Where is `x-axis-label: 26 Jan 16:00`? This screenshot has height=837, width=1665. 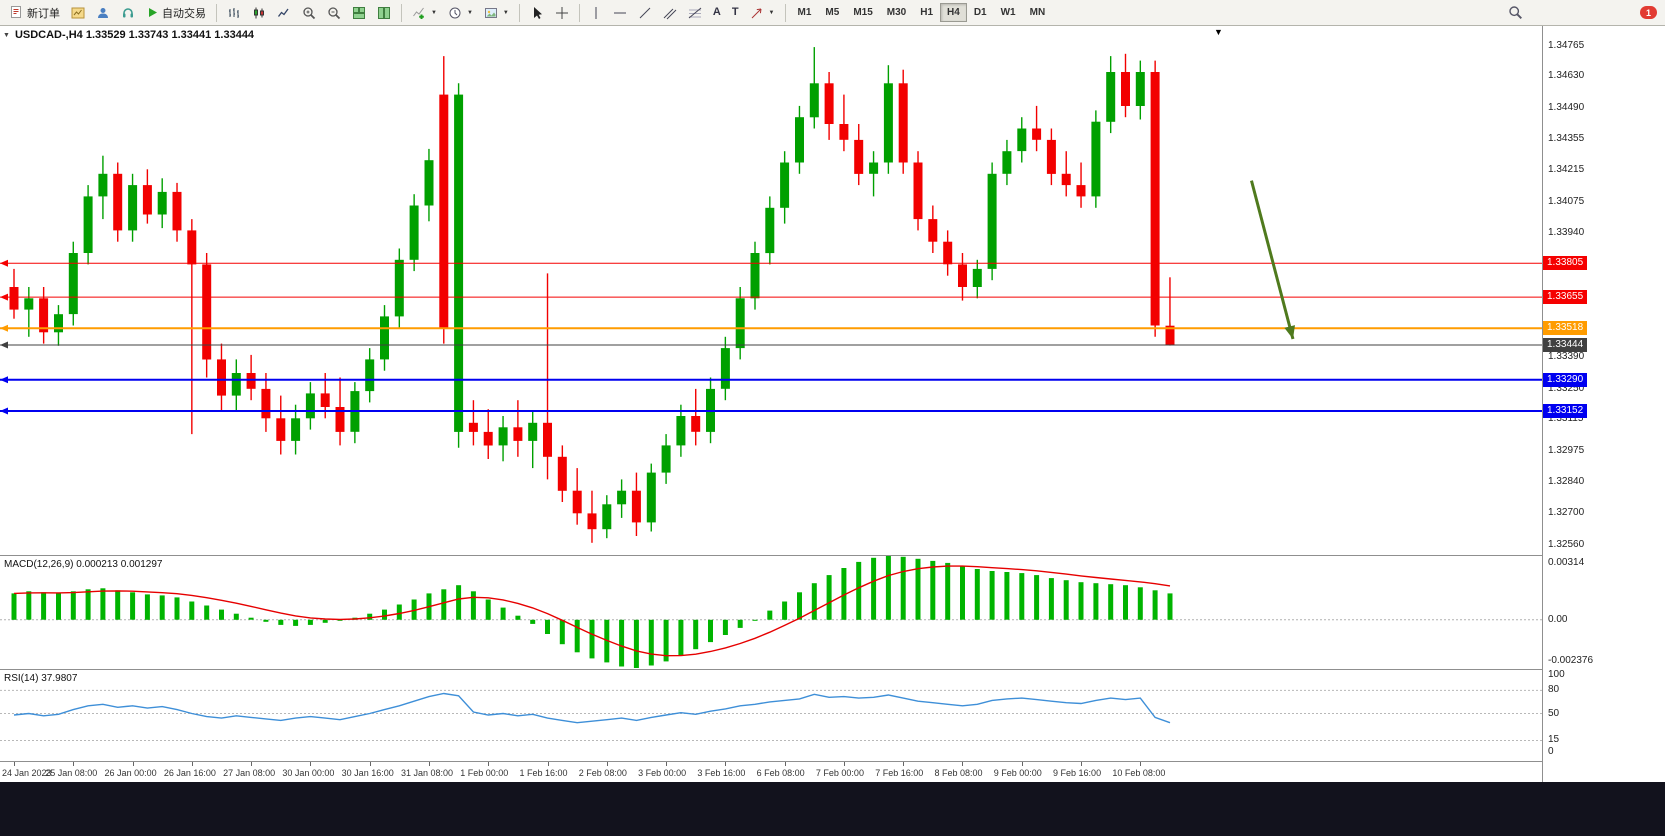
x-axis-label: 26 Jan 16:00 is located at coordinates (189, 773).